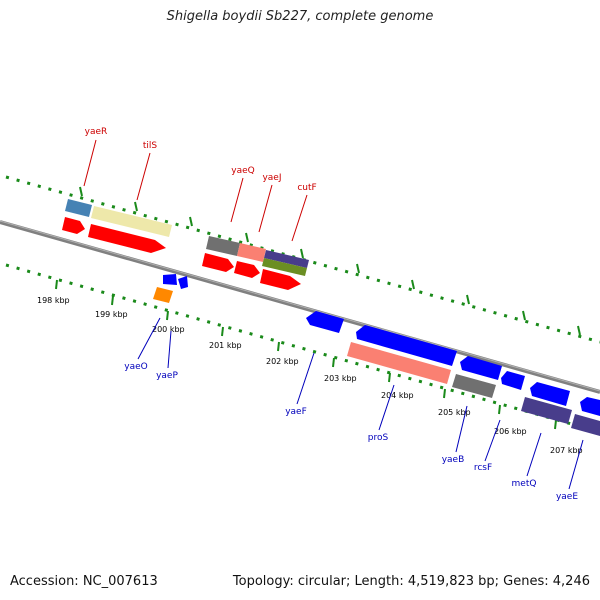  Describe the element at coordinates (513, 380) in the screenshot. I see `feature-rcsF` at that location.